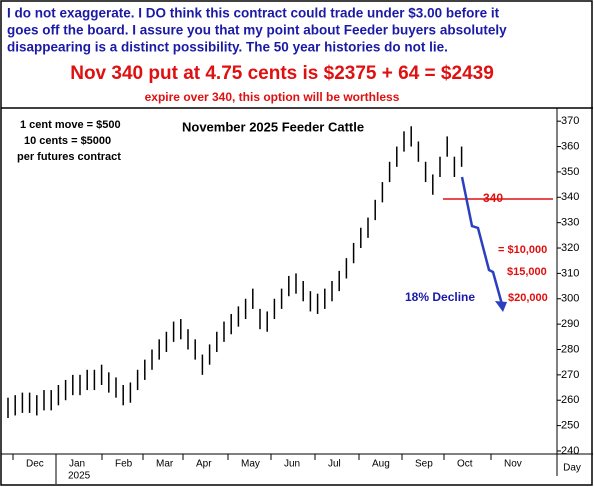  Describe the element at coordinates (381, 464) in the screenshot. I see `x-tick-label: Aug` at that location.